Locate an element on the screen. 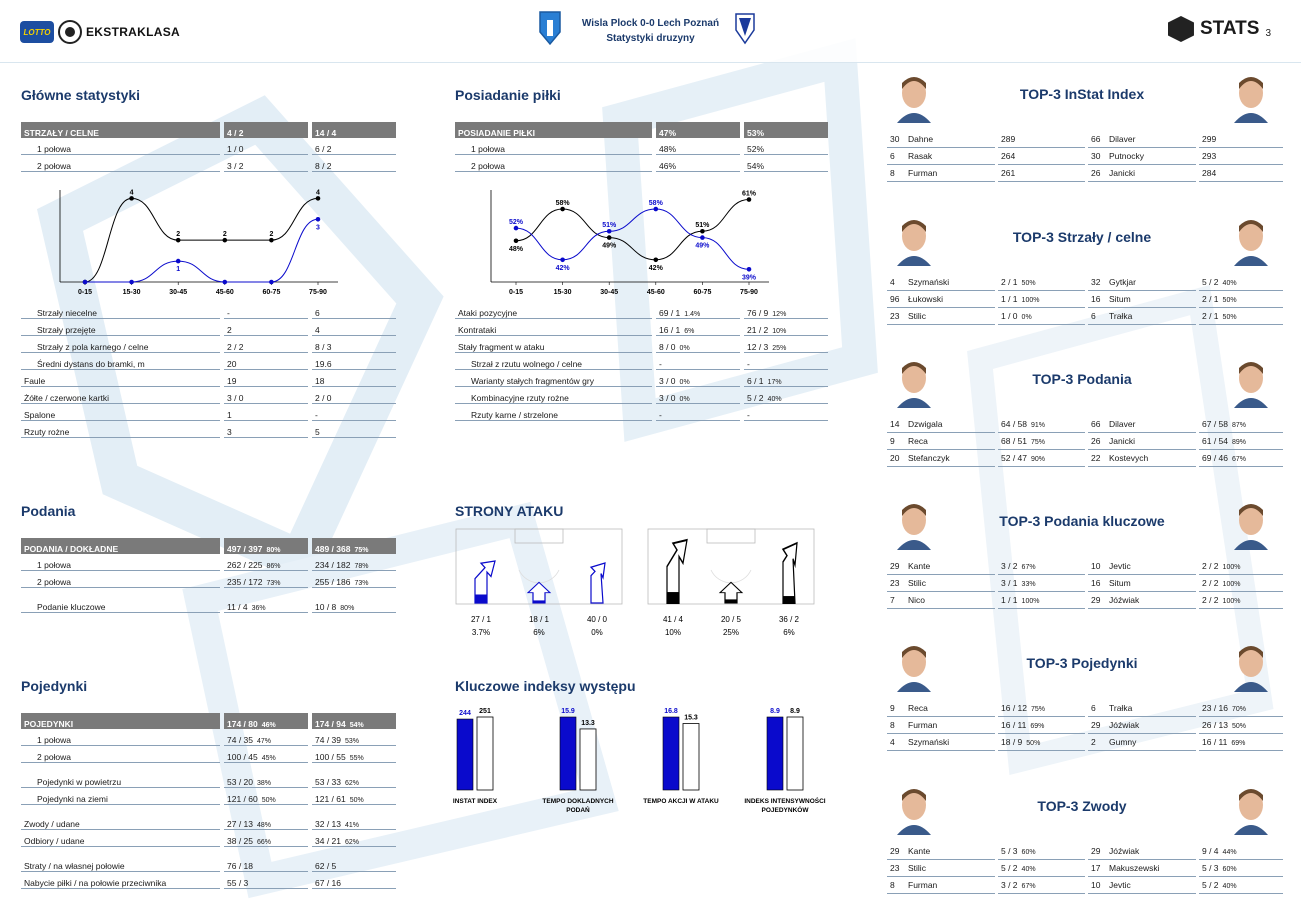 The image size is (1301, 920). attack-count: 20 / 5 is located at coordinates (731, 619).